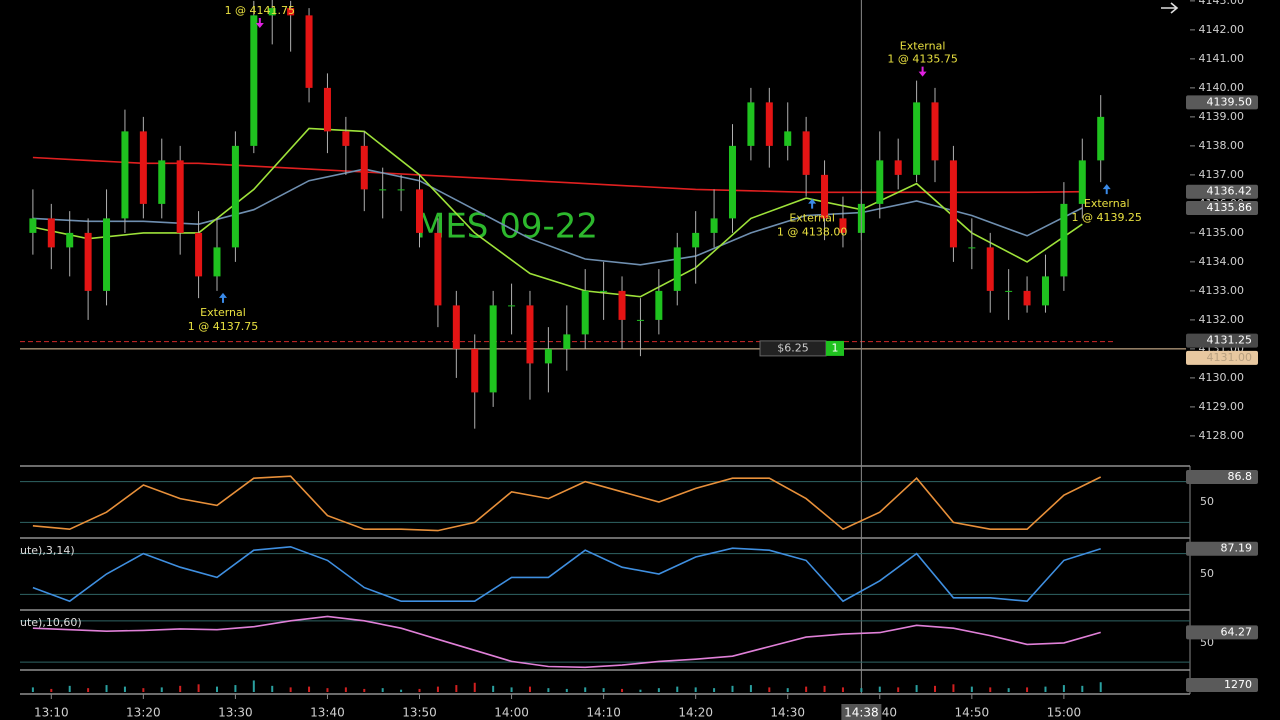  What do you see at coordinates (51, 713) in the screenshot?
I see `x-tick-label: 13:10` at bounding box center [51, 713].